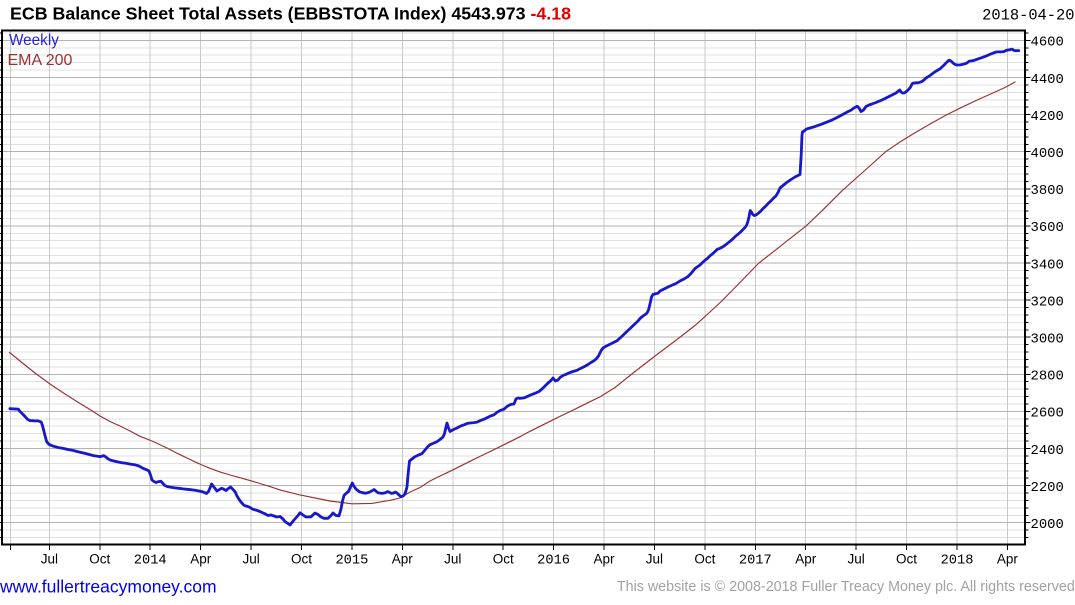  What do you see at coordinates (40, 60) in the screenshot?
I see `svg-text: EMA 200` at bounding box center [40, 60].